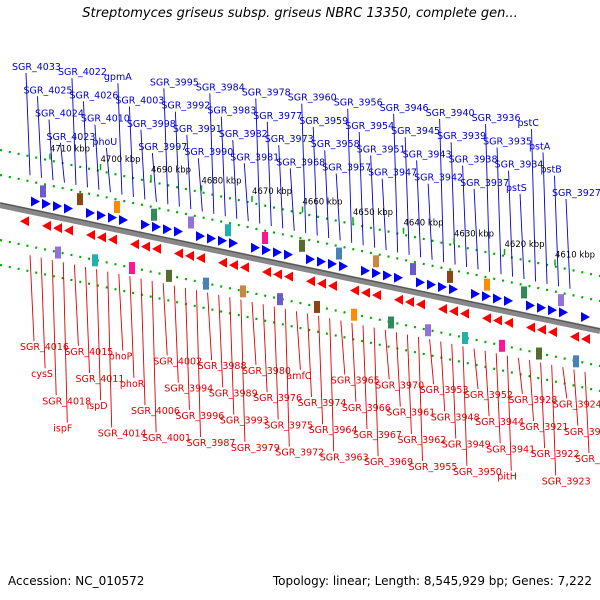 Image resolution: width=600 pixels, height=600 pixels. Describe the element at coordinates (333, 430) in the screenshot. I see `gene-label: SGR_3964` at that location.